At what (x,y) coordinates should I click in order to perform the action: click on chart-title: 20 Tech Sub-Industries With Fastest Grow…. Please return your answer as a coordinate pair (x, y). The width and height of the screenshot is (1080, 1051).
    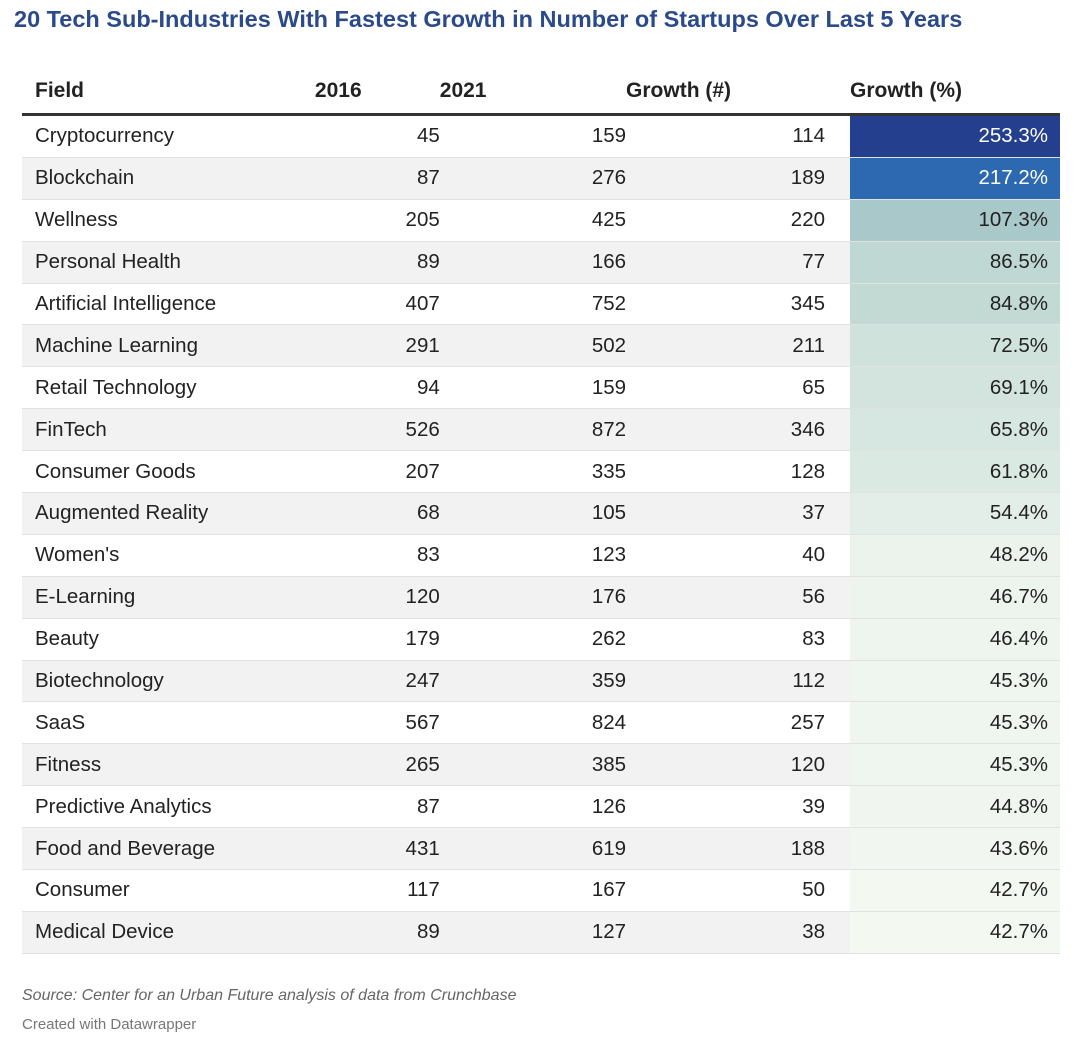
    Looking at the image, I should click on (488, 19).